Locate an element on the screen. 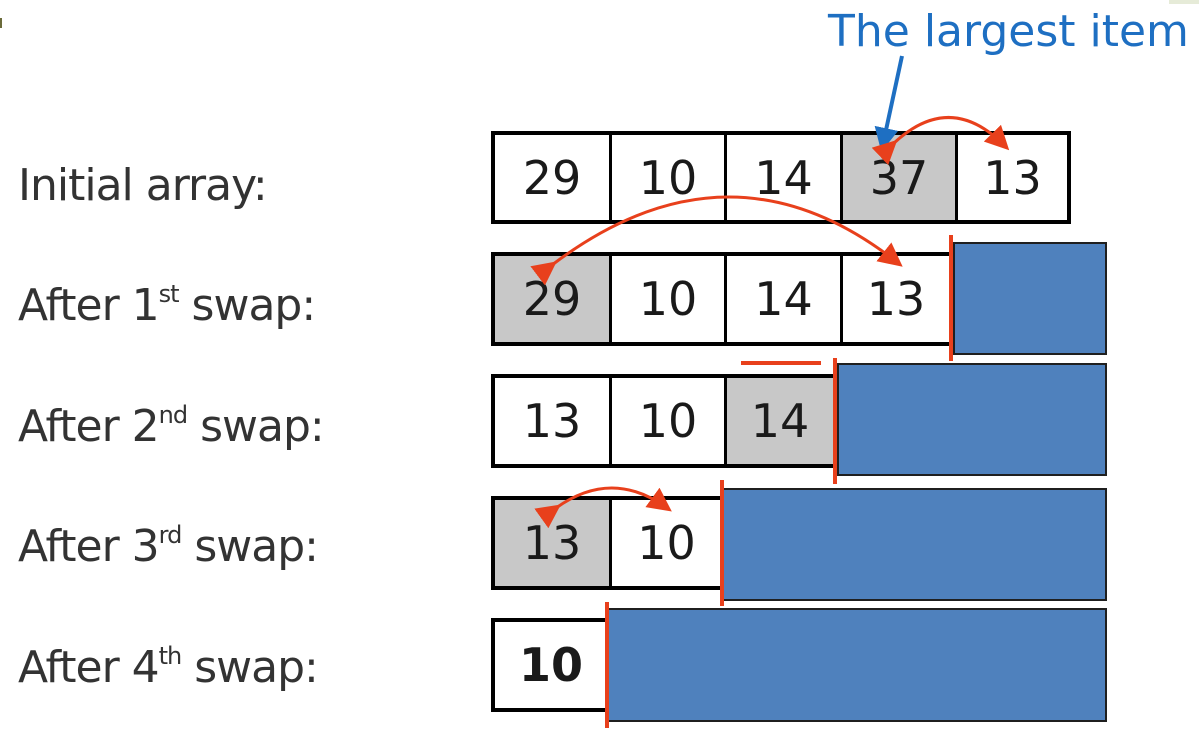  row-label-swap-4-sup: th is located at coordinates (170, 656).